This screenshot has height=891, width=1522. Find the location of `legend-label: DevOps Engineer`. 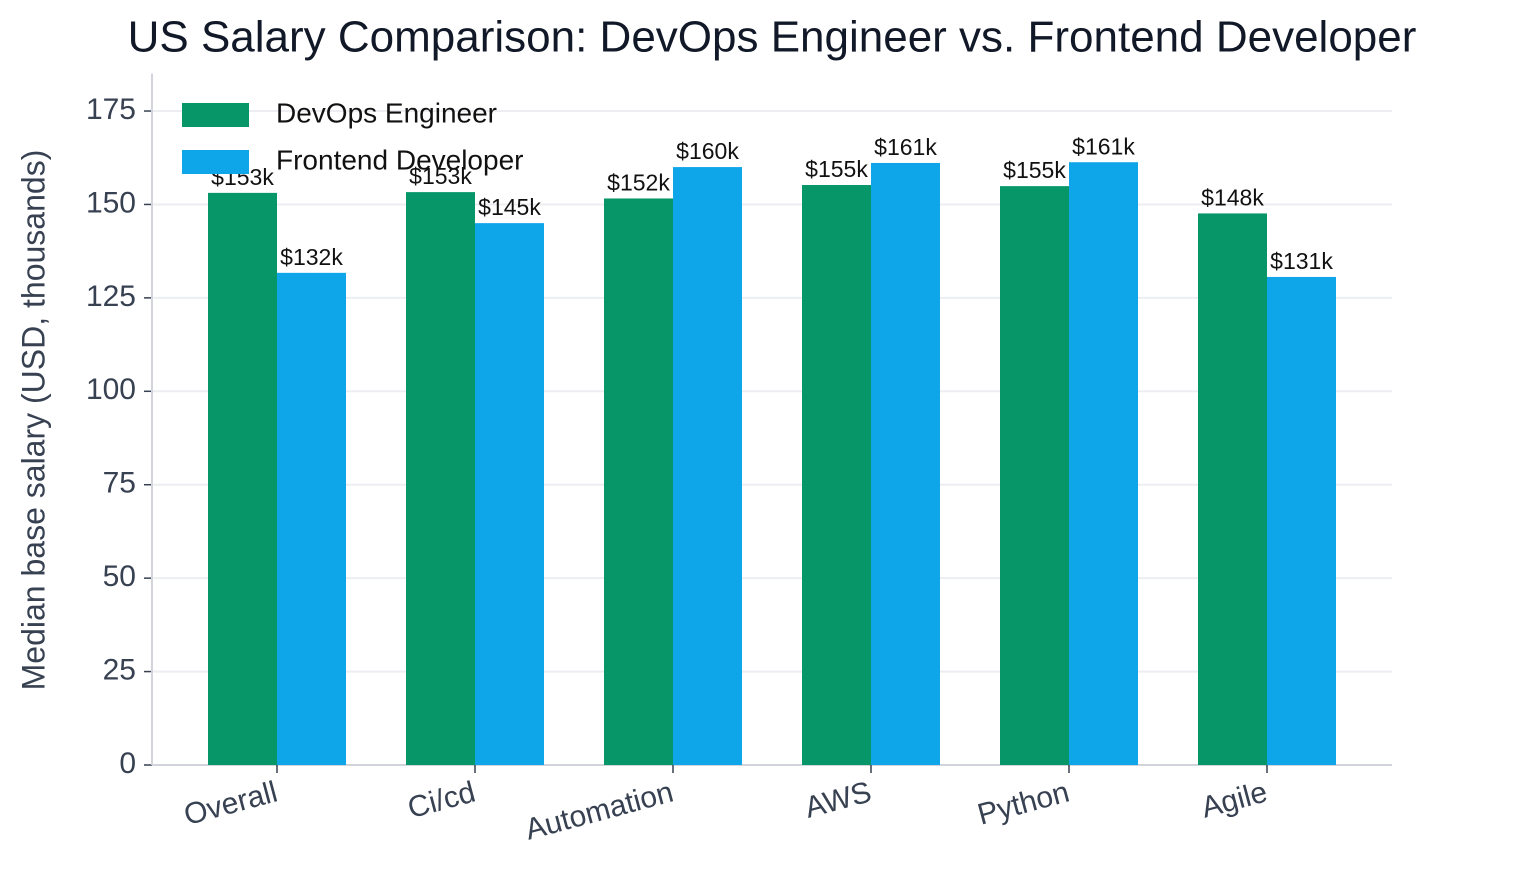

legend-label: DevOps Engineer is located at coordinates (386, 112).